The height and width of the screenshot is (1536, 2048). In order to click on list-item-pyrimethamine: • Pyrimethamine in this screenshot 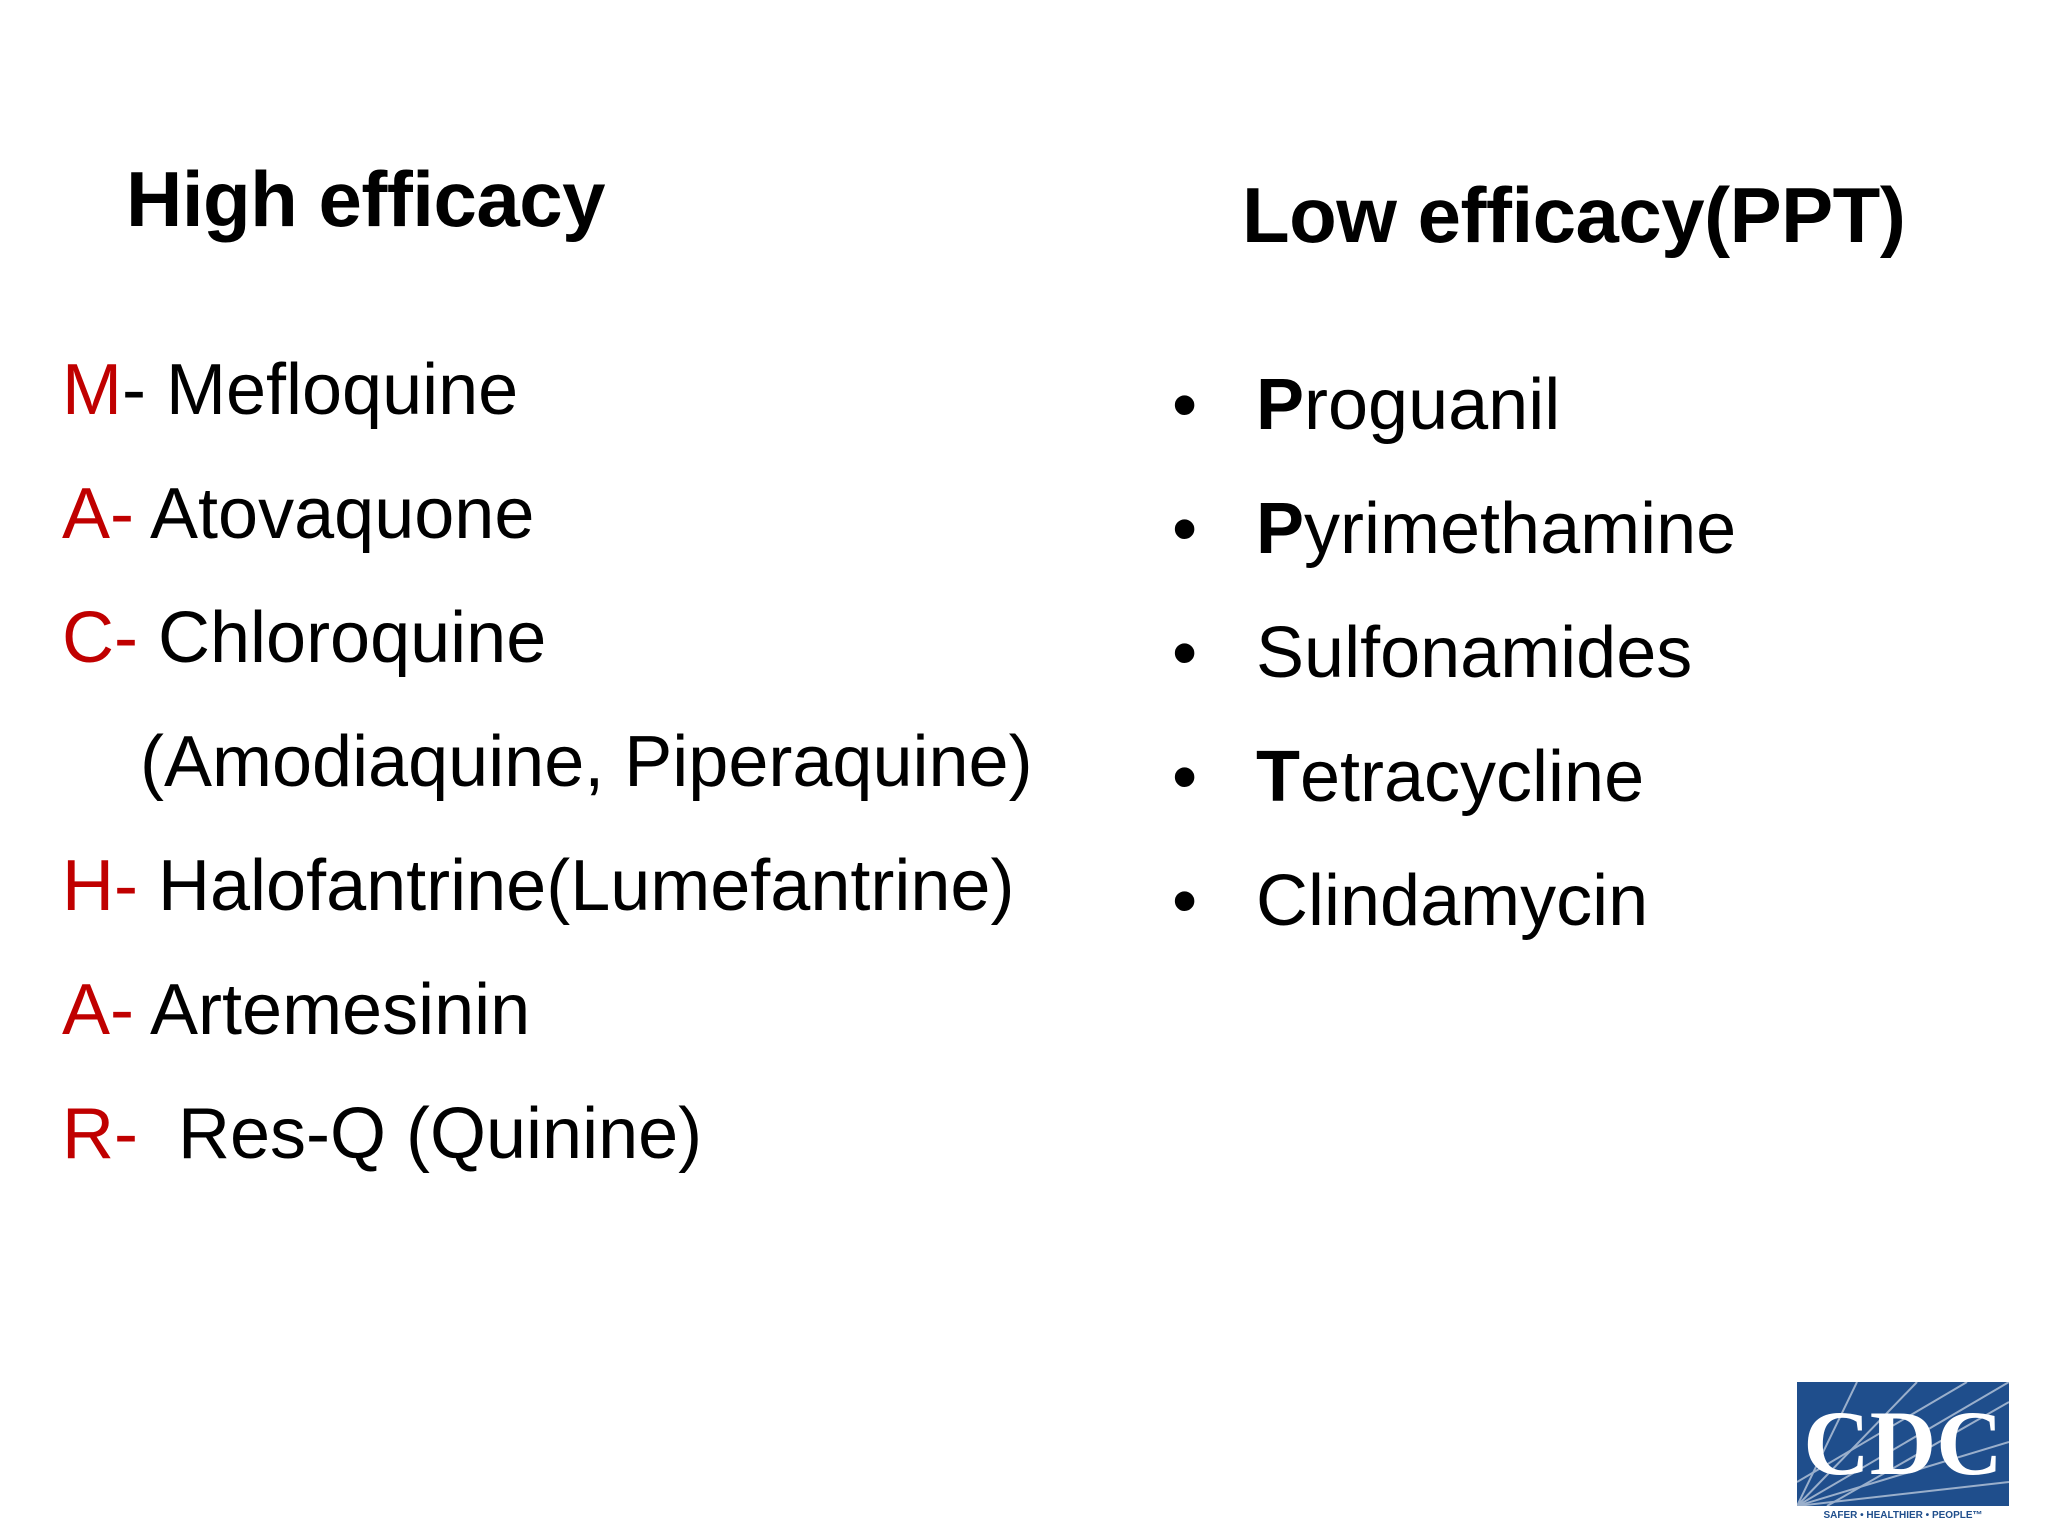, I will do `click(1454, 546)`.